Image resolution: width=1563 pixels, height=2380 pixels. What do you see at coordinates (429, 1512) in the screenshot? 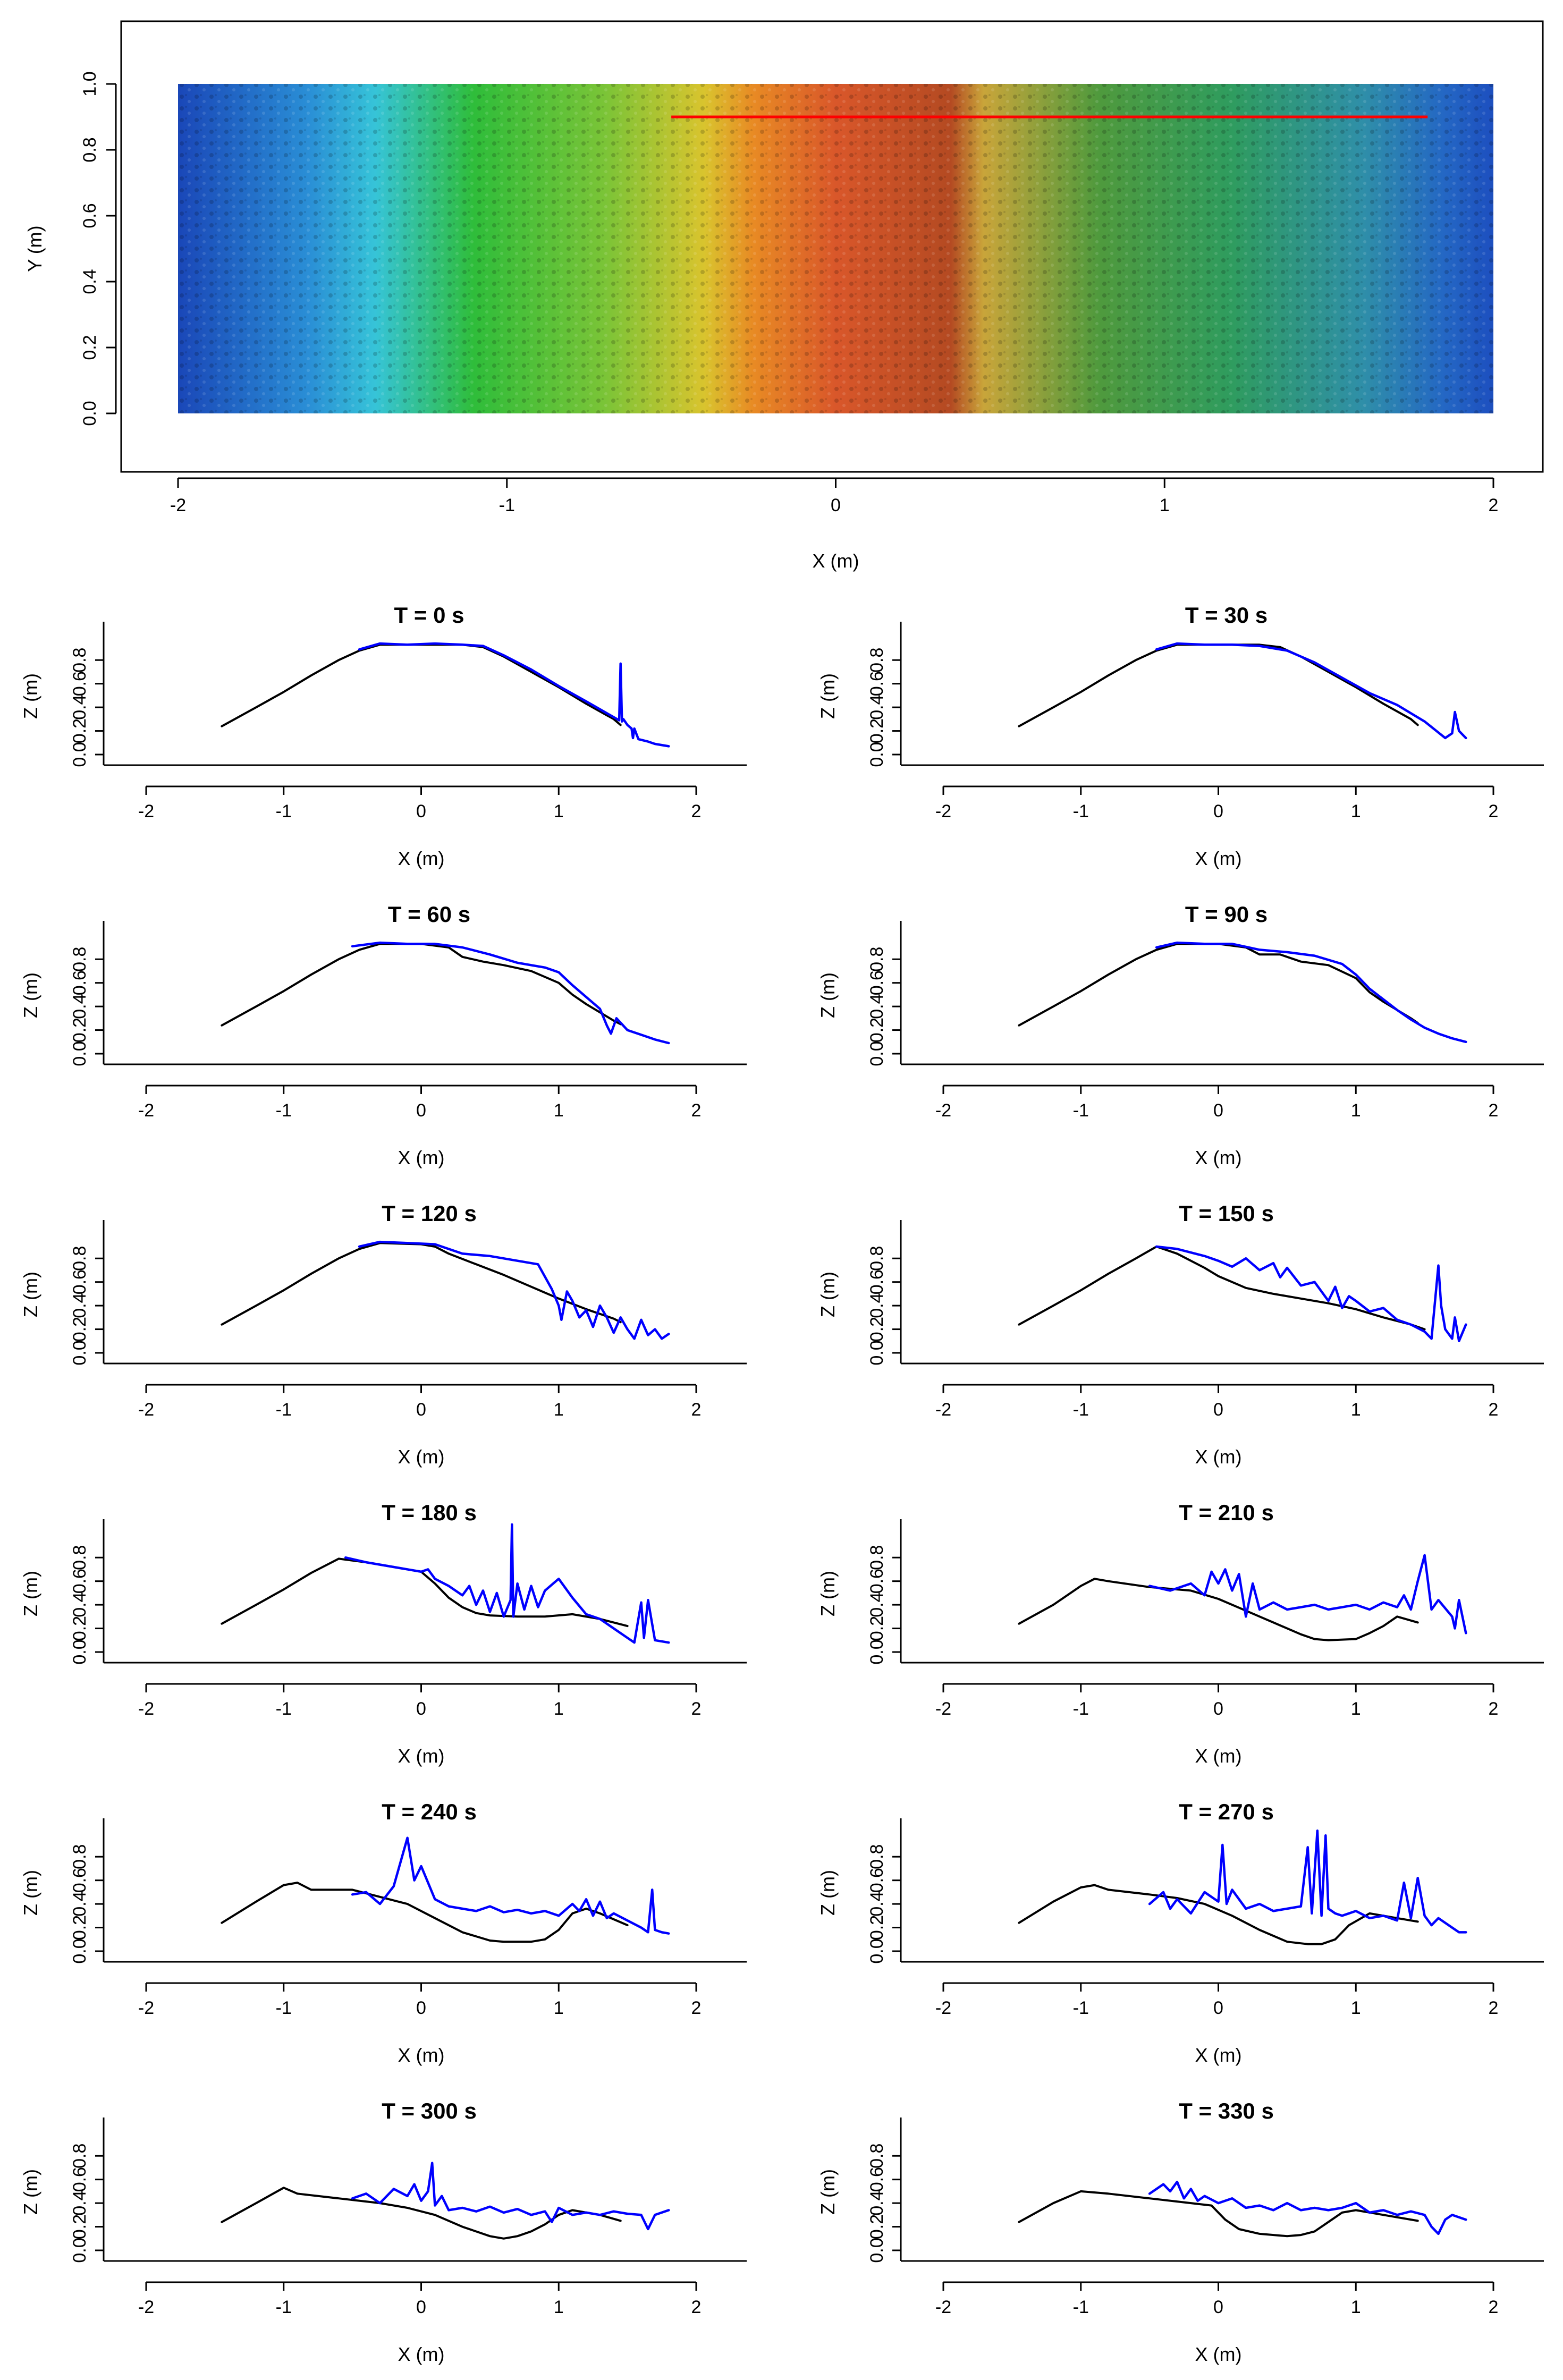
I see `panel-title: T = 180 s` at bounding box center [429, 1512].